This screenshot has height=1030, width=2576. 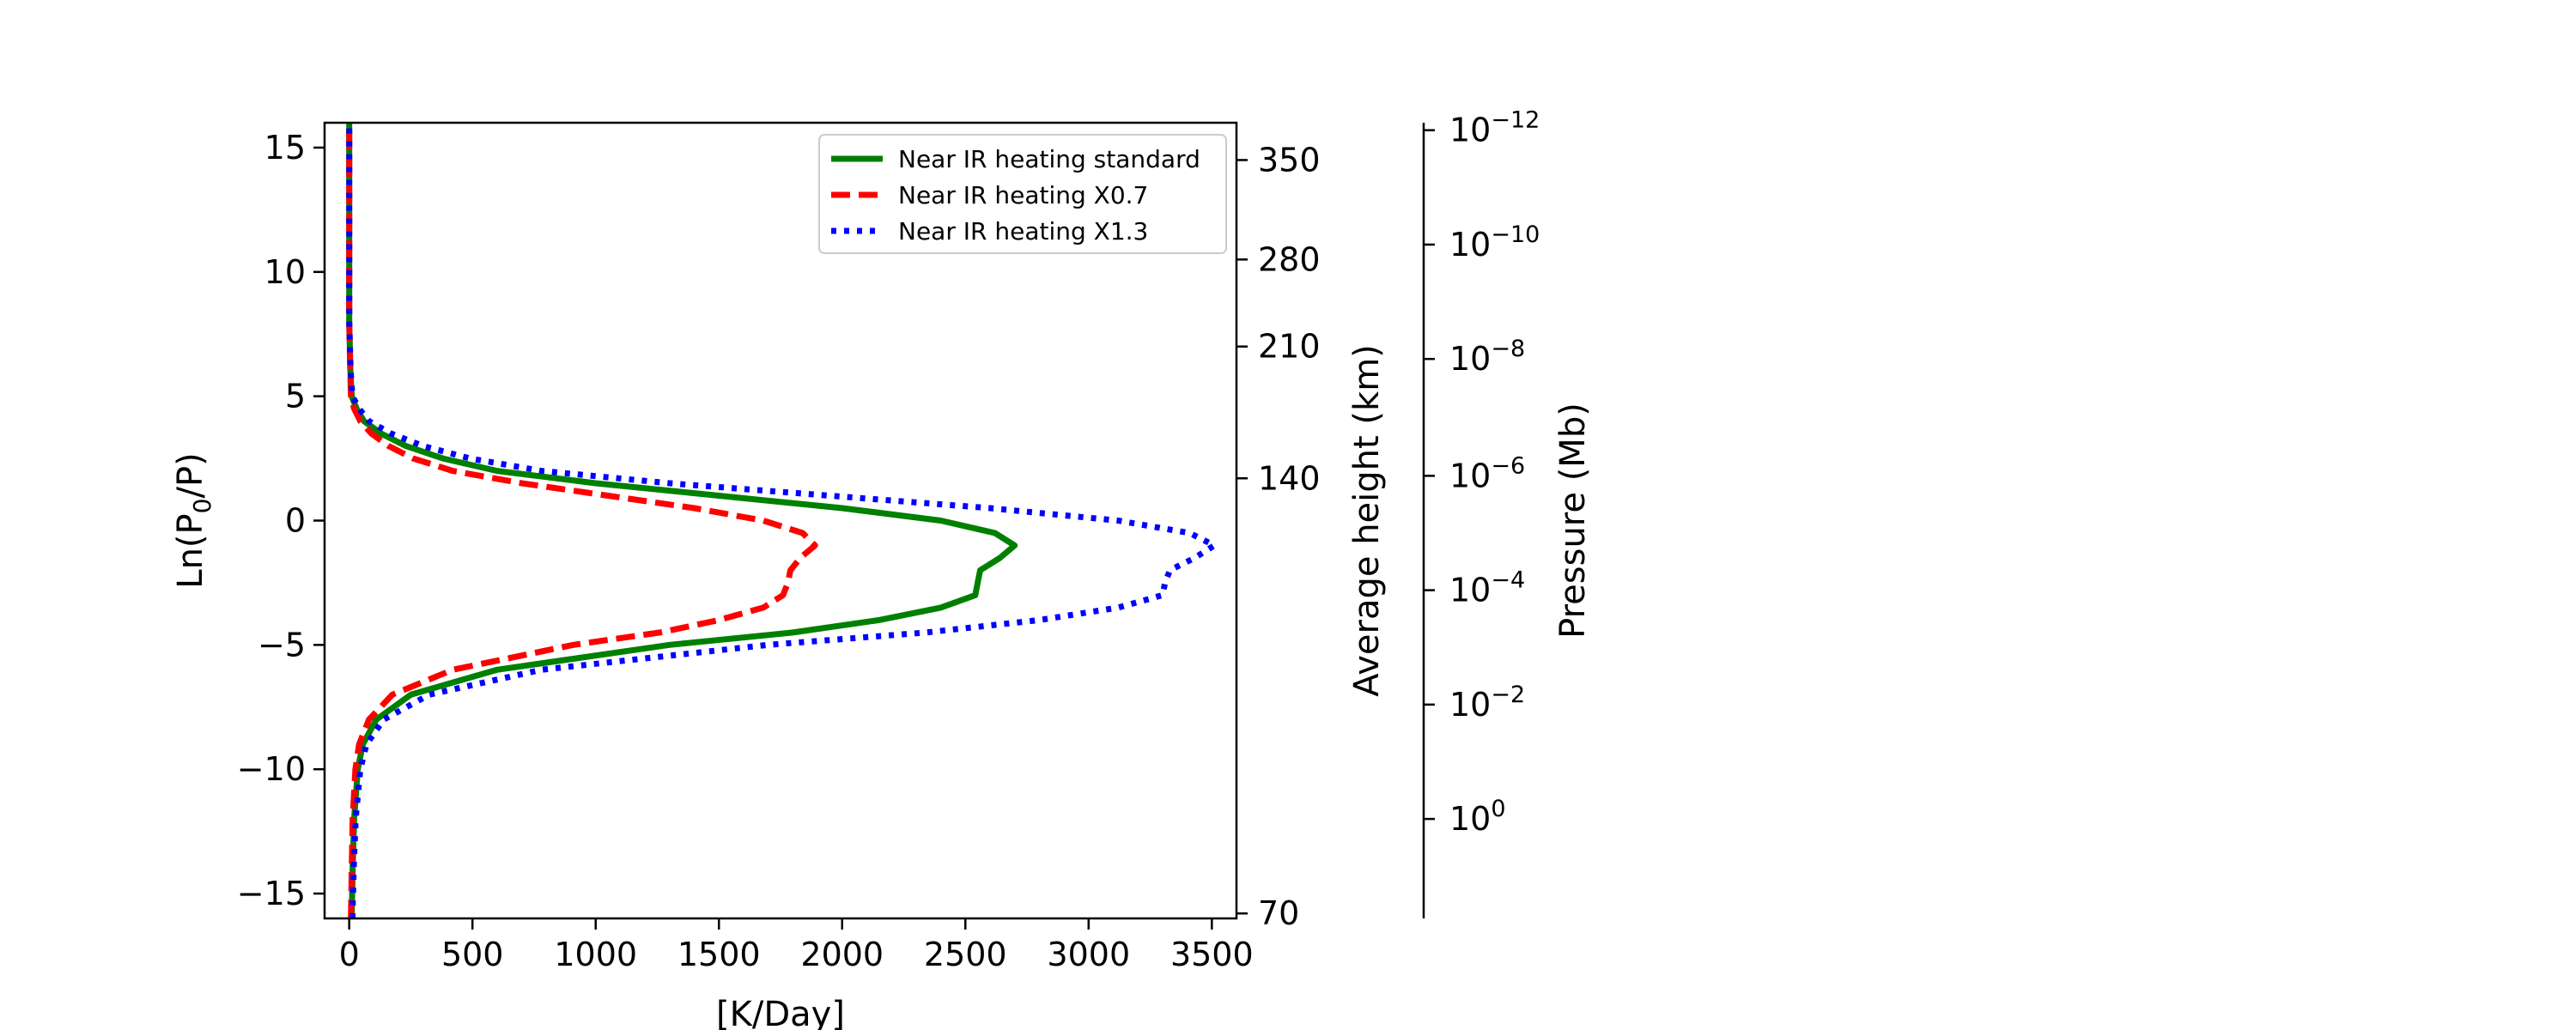 What do you see at coordinates (965, 954) in the screenshot?
I see `x-tick-label-2500: 2500` at bounding box center [965, 954].